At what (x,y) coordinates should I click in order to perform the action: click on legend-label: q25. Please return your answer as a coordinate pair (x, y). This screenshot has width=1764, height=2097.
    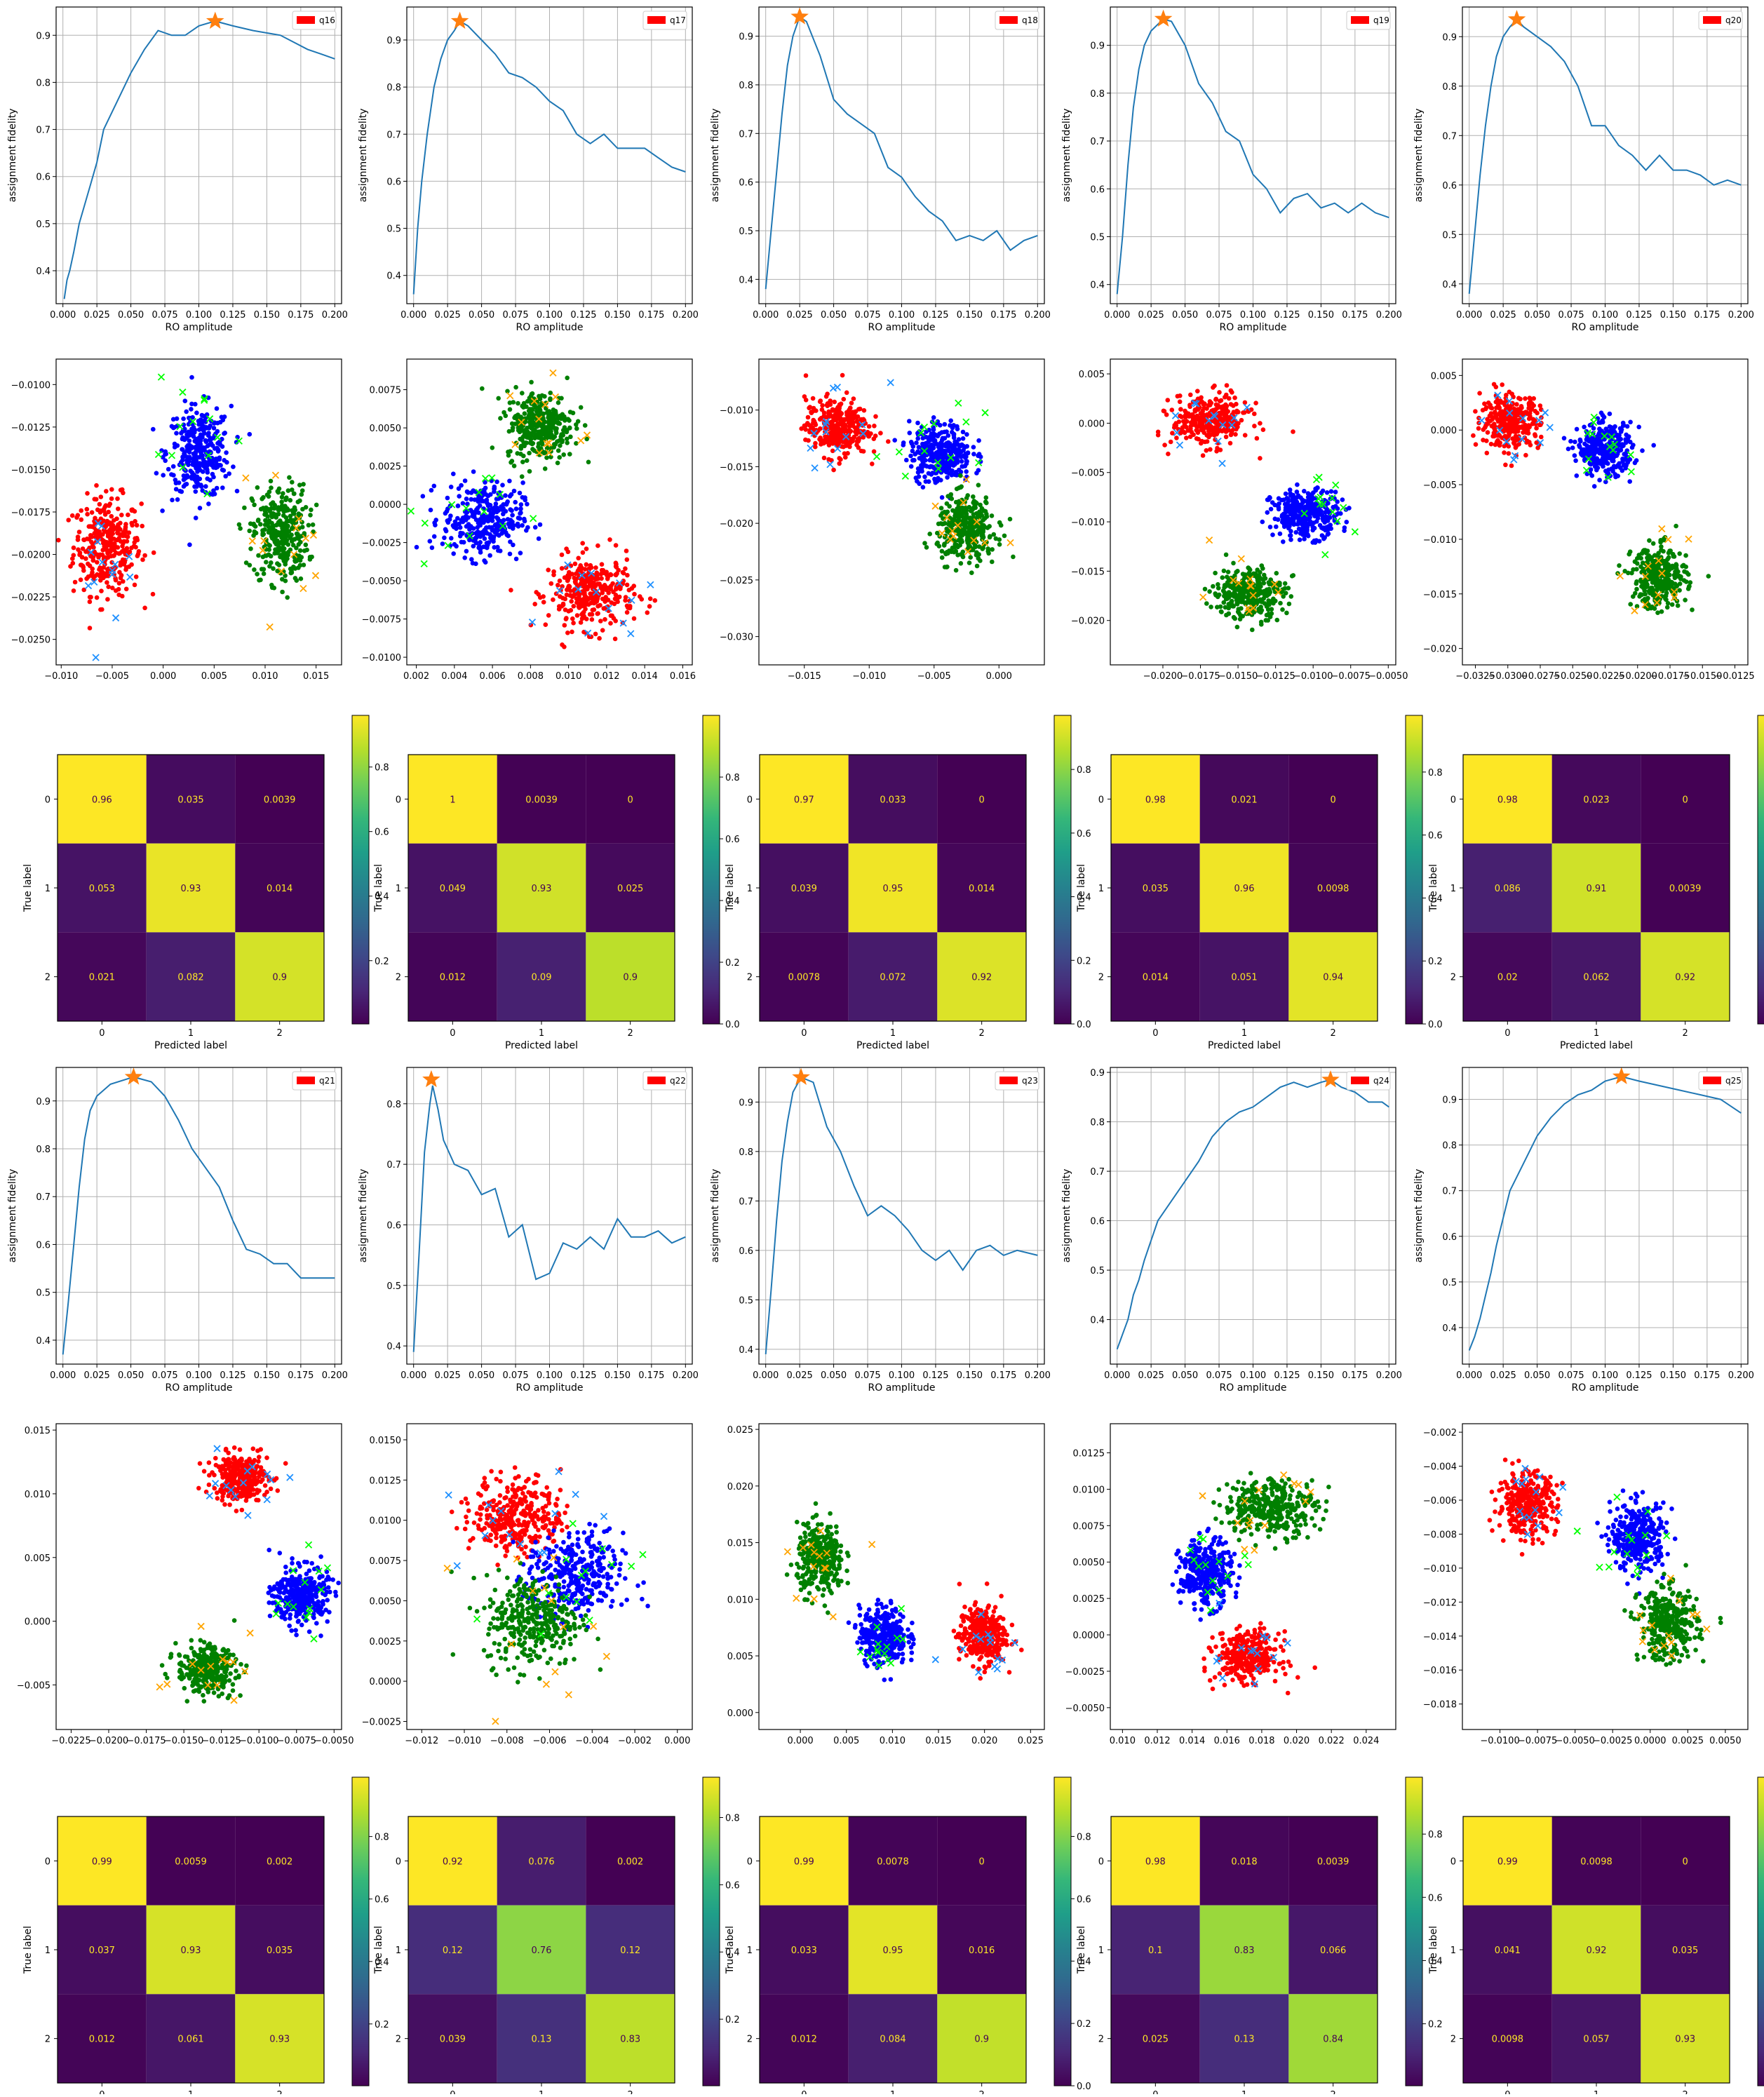
    Looking at the image, I should click on (1733, 1081).